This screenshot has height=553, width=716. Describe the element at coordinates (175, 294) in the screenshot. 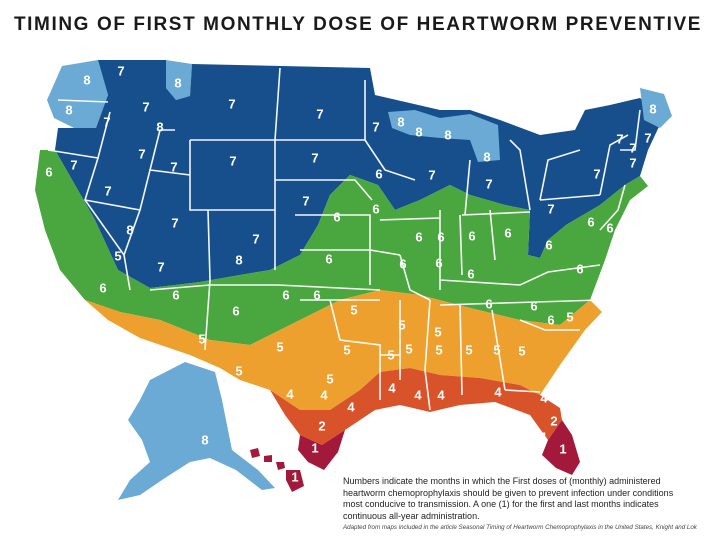

I see `month-label-az: 6` at that location.